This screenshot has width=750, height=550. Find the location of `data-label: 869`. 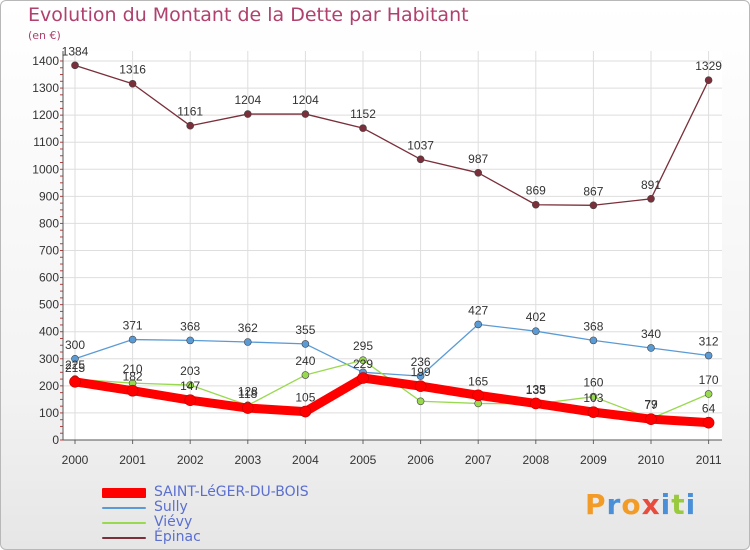

data-label: 869 is located at coordinates (536, 191).